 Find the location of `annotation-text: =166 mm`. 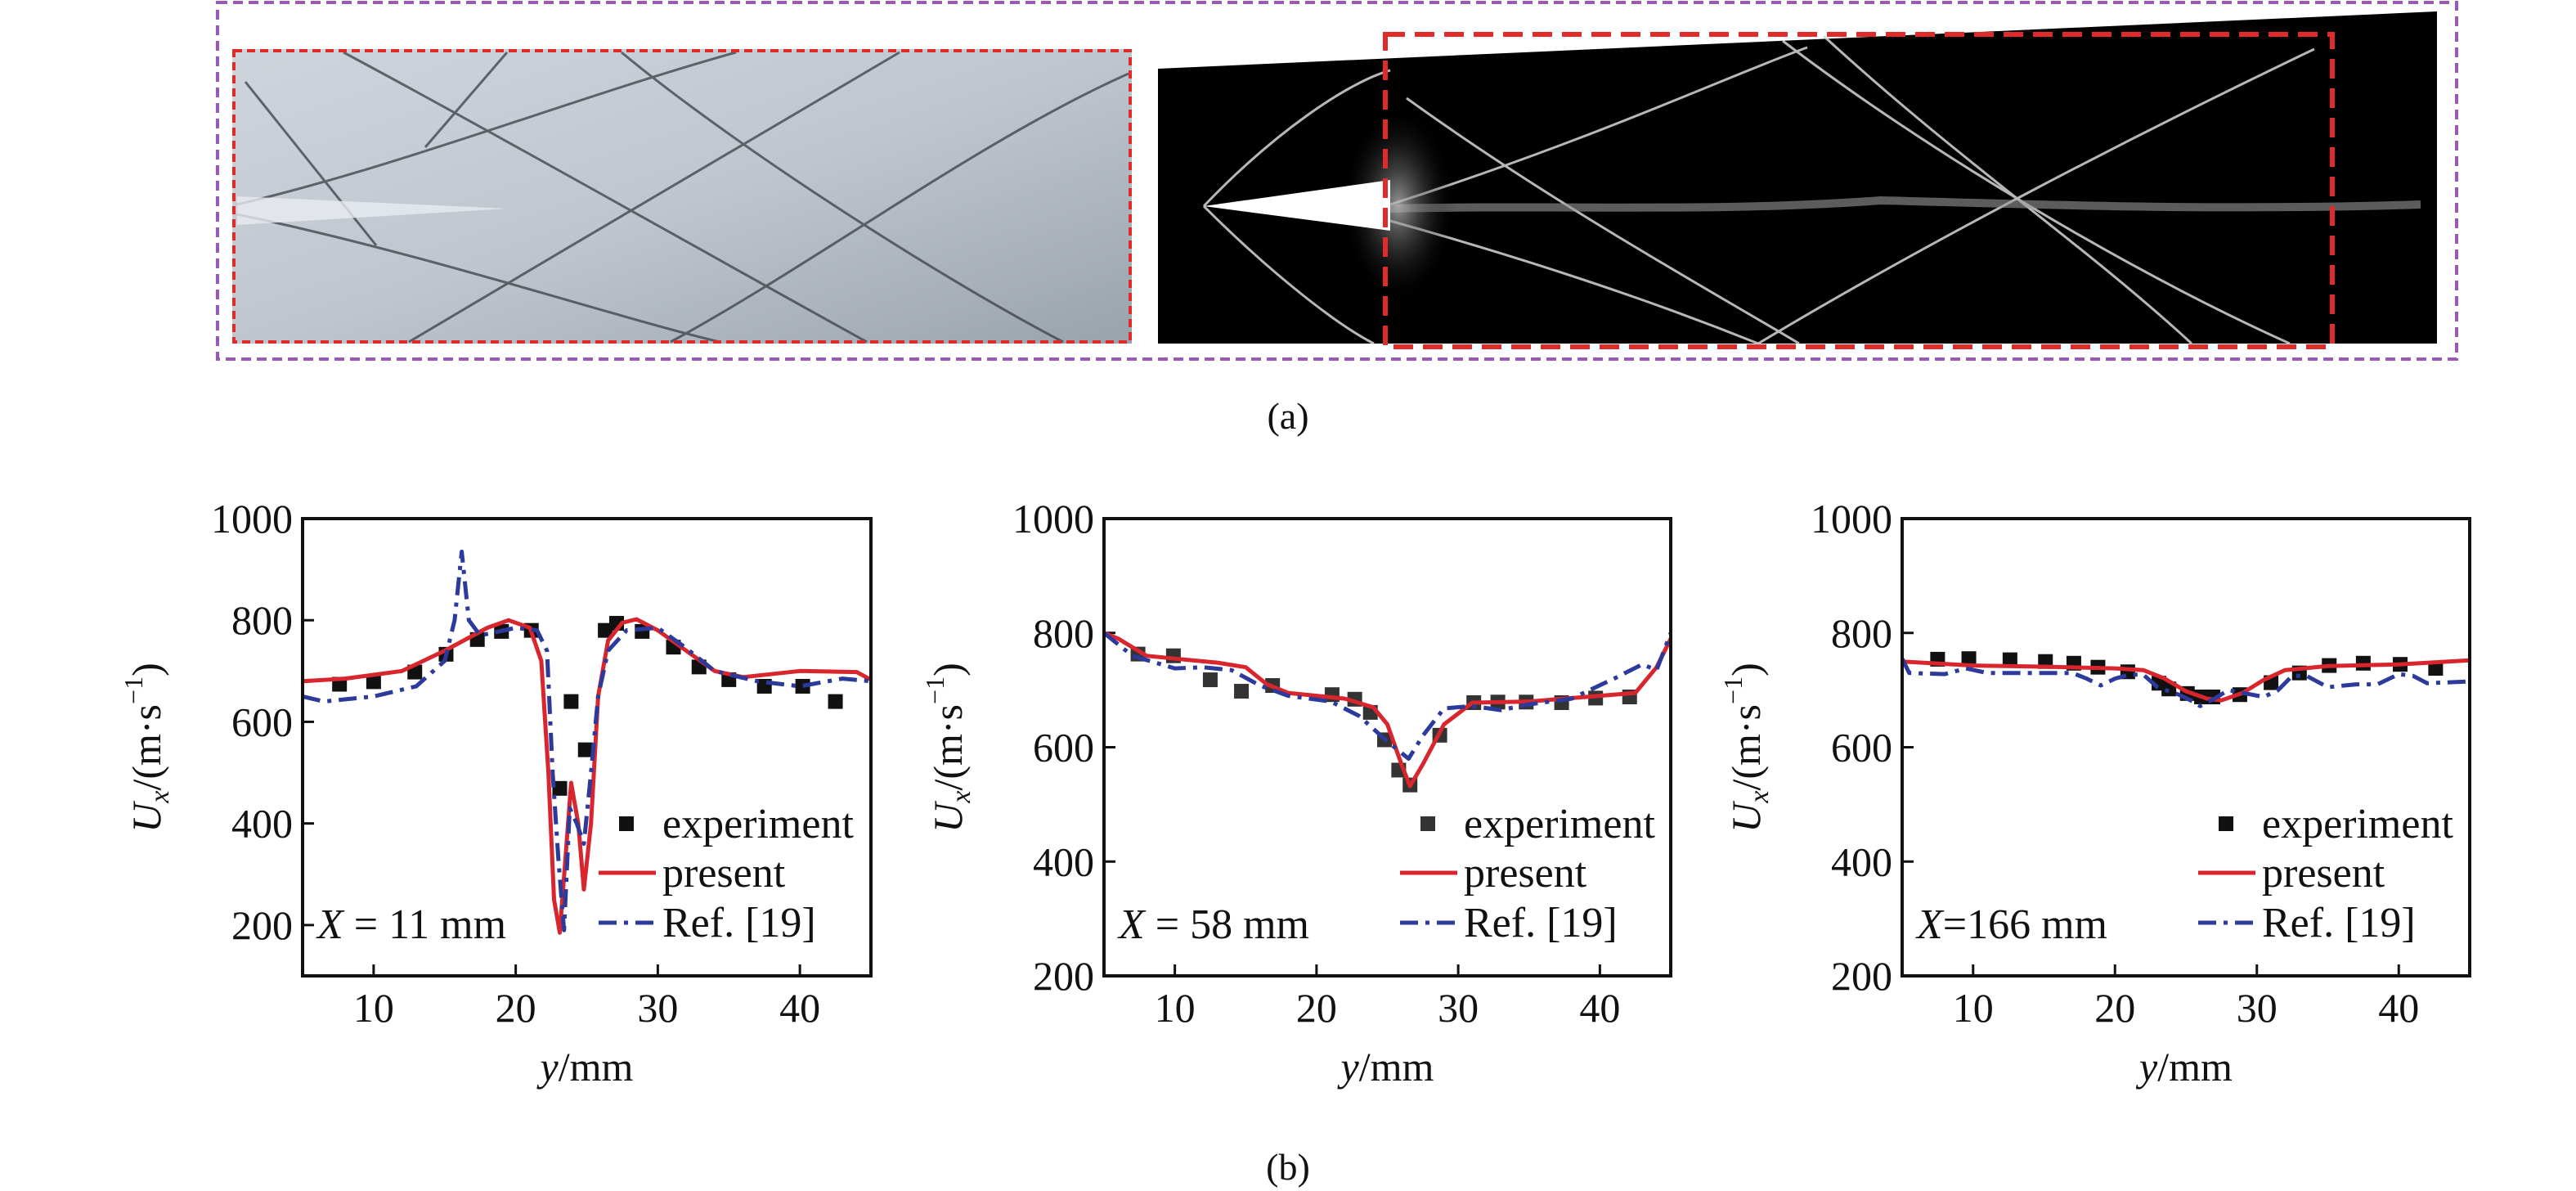

annotation-text: =166 mm is located at coordinates (2025, 925).